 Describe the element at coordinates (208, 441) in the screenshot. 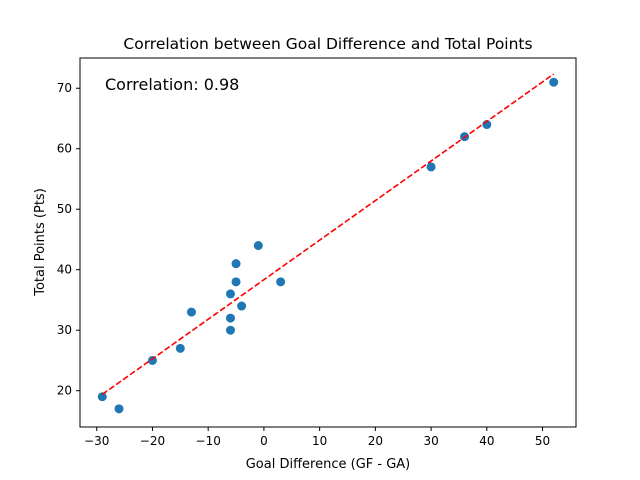

I see `x-tick-label: −10` at that location.